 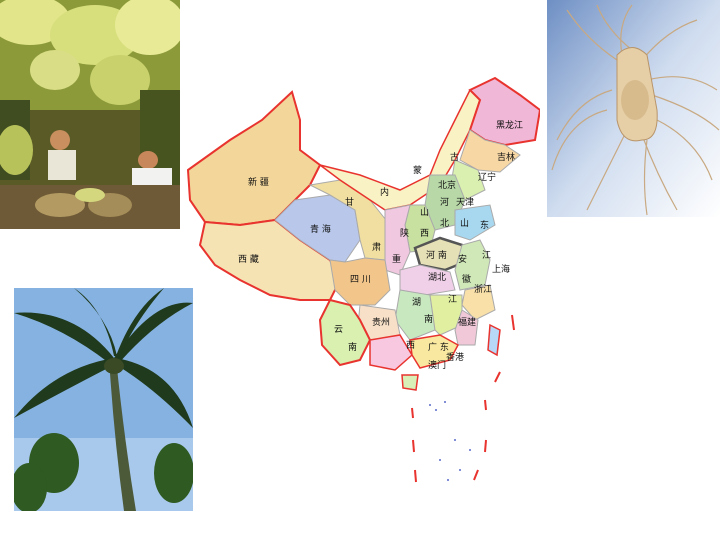 I want to click on label-yunnan-2: 南, so click(x=352, y=347).